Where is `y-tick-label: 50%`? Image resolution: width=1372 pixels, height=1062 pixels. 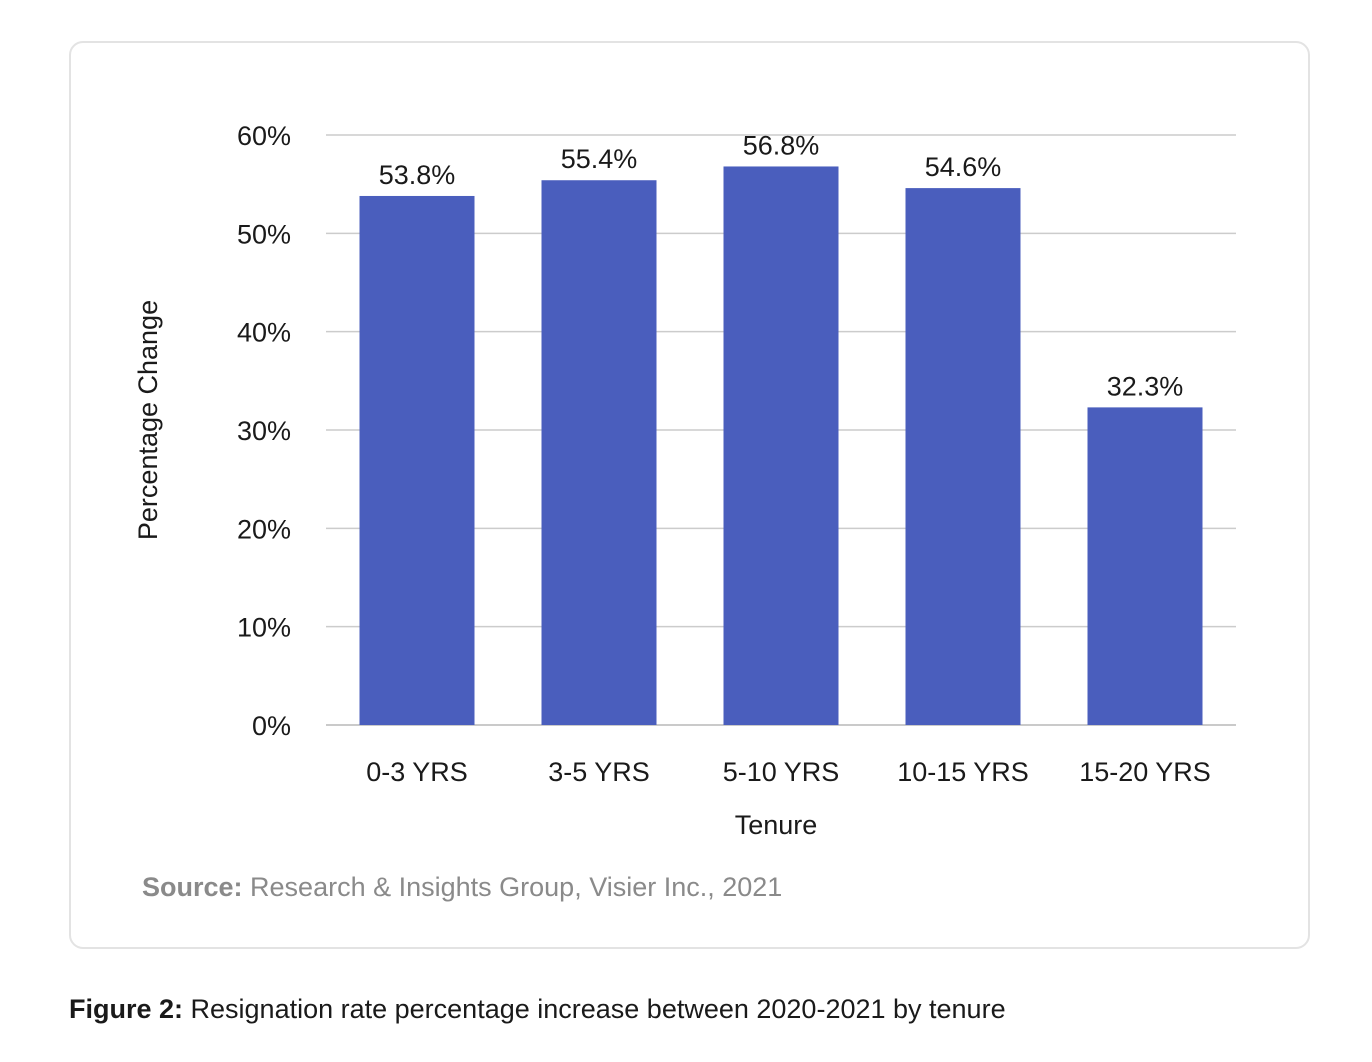 y-tick-label: 50% is located at coordinates (264, 234).